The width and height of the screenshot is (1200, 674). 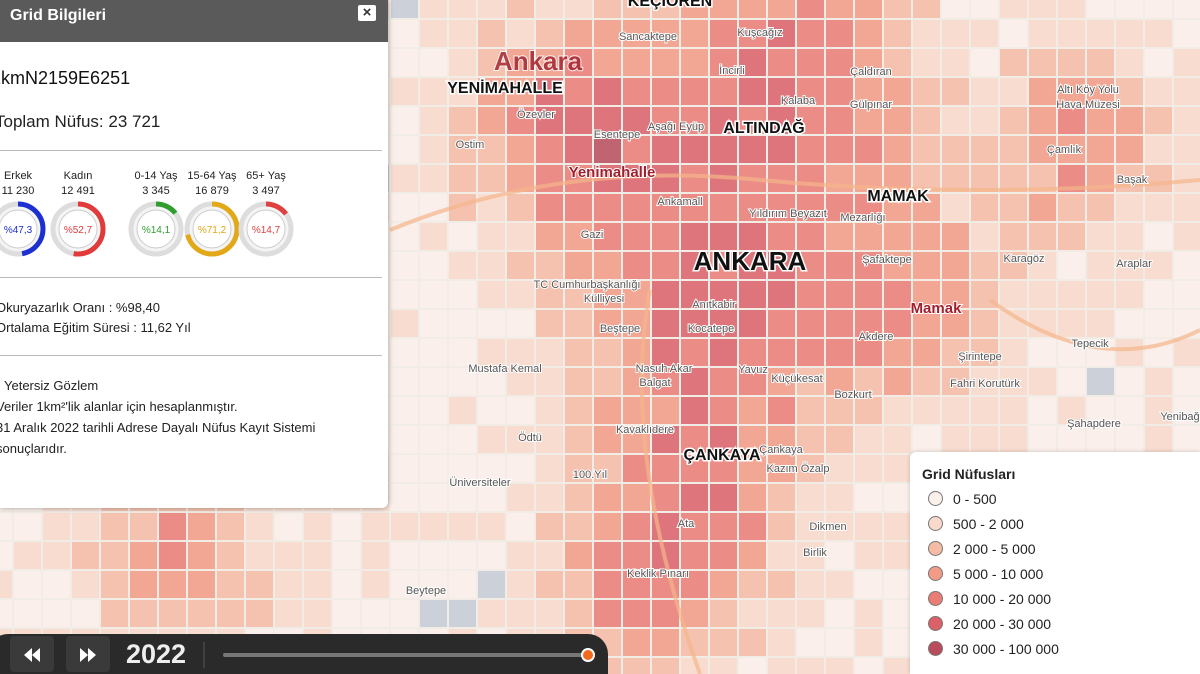 I want to click on map-label: Mustafa Kemal, so click(x=504, y=369).